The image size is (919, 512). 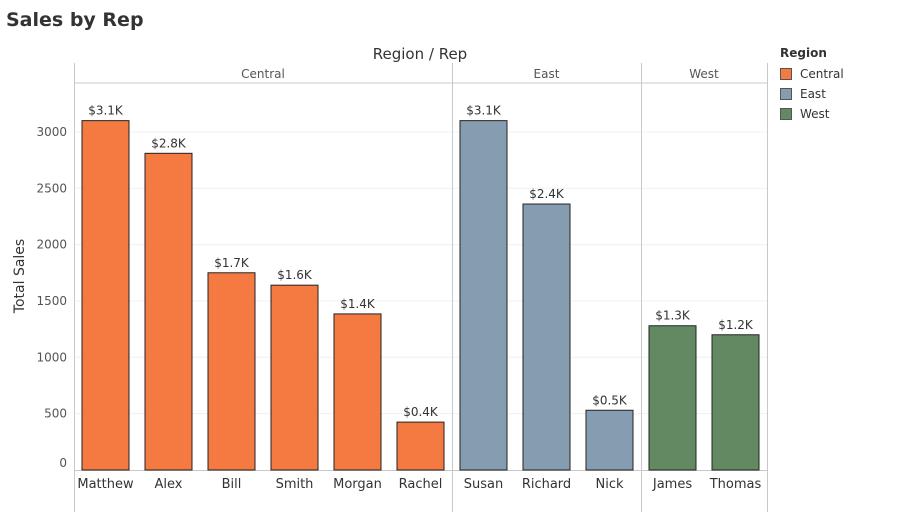 I want to click on y-tick-label: 500, so click(x=55, y=414).